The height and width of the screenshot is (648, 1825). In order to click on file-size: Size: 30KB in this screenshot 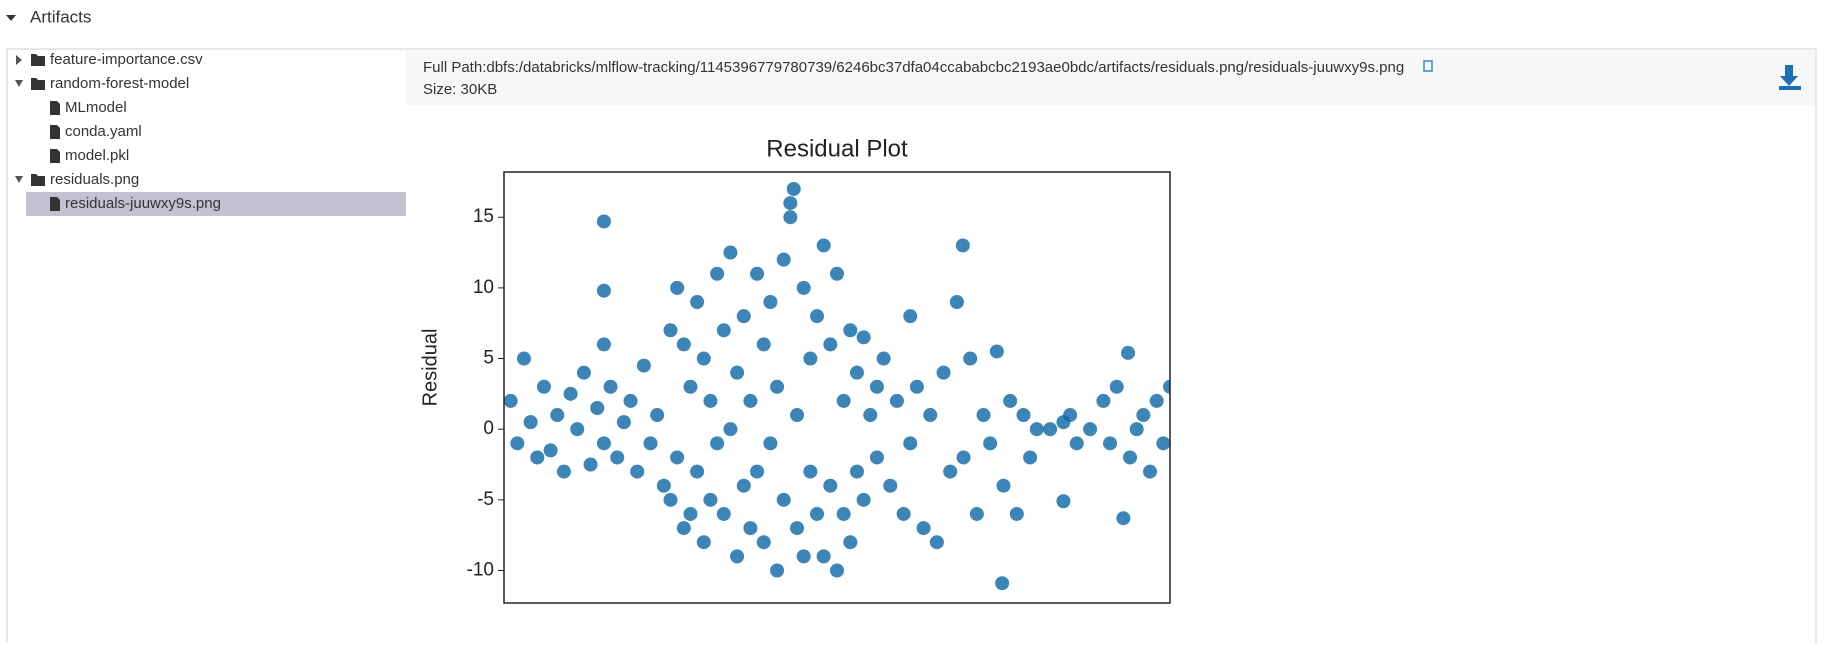, I will do `click(460, 89)`.